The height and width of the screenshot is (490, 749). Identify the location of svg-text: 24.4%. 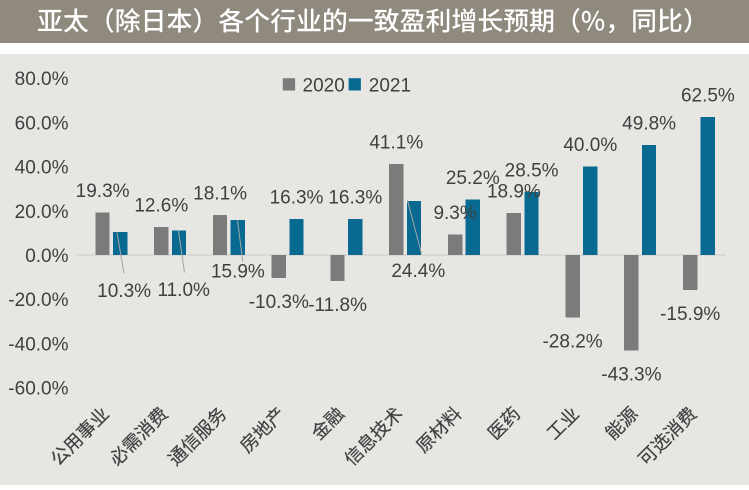
(418, 271).